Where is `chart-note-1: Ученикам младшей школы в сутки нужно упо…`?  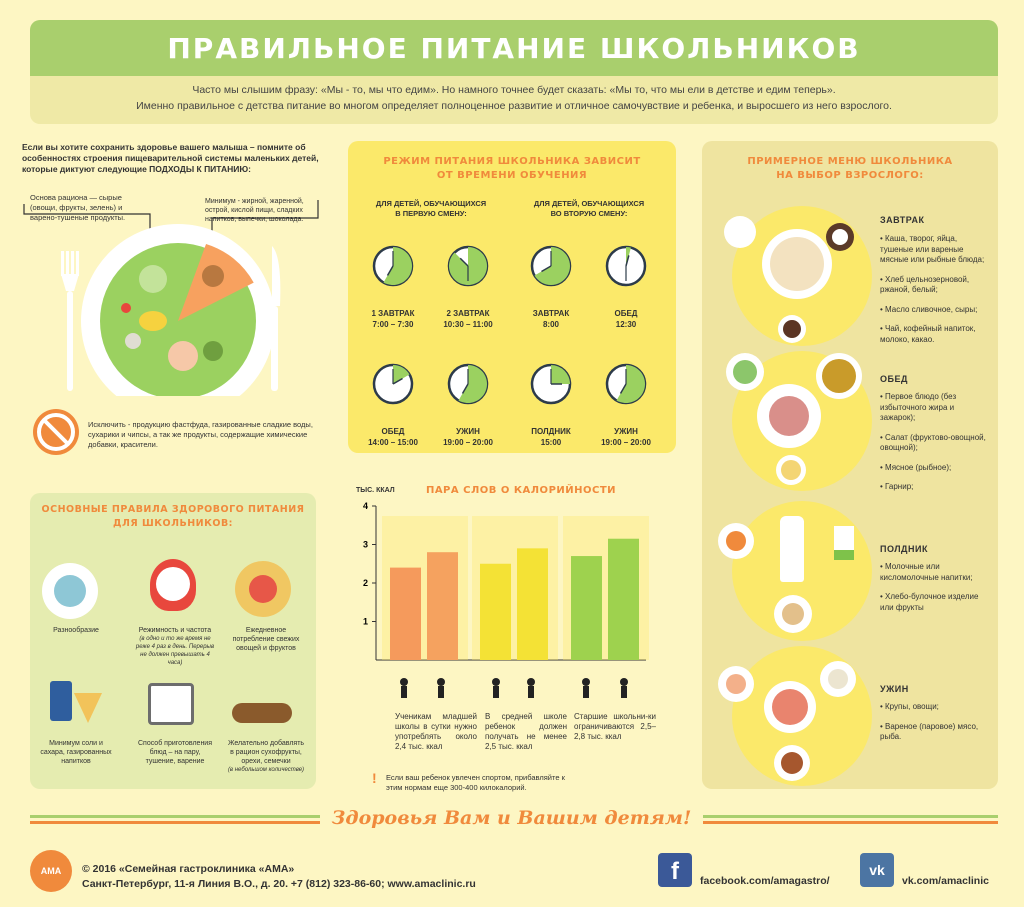
chart-note-1: Ученикам младшей школы в сутки нужно упо… is located at coordinates (436, 731).